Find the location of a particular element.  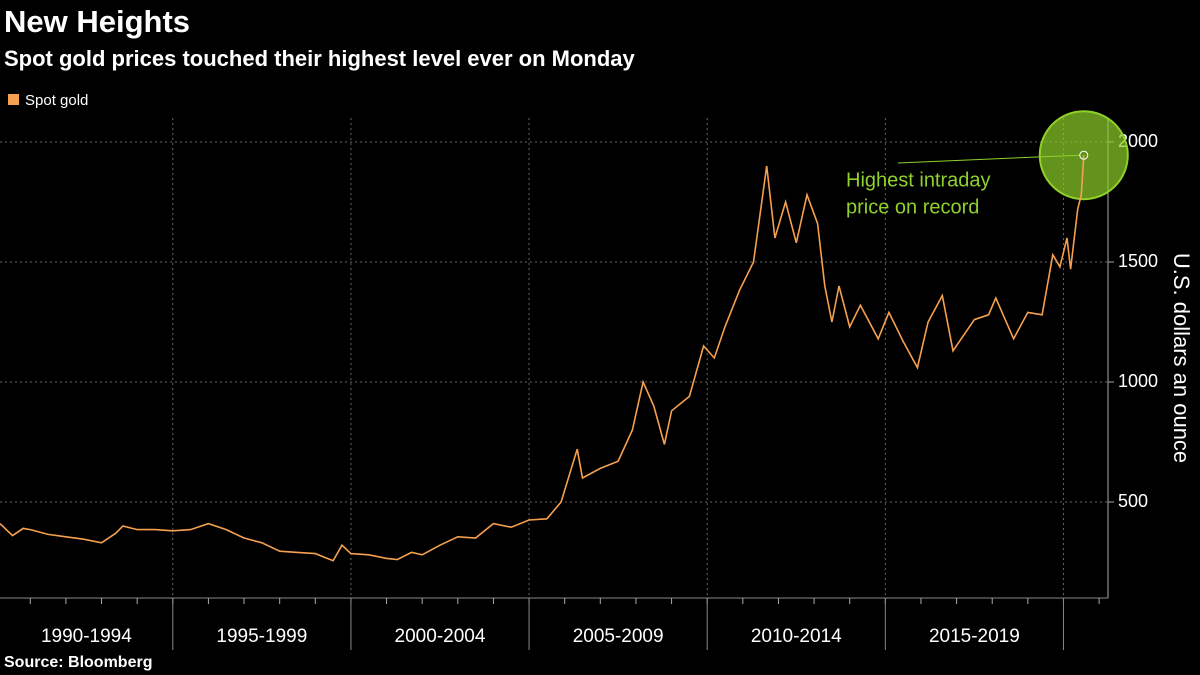

x-period-label: 1995-1999 is located at coordinates (261, 636).